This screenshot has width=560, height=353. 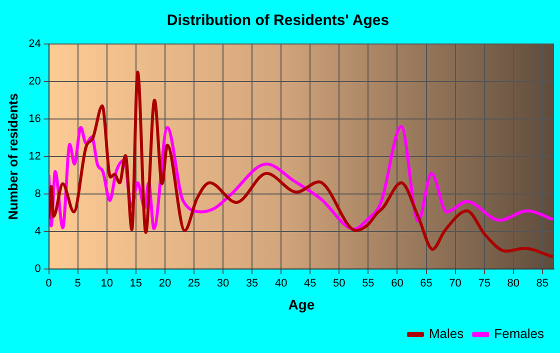 I want to click on x-tick-label: 35, so click(x=252, y=284).